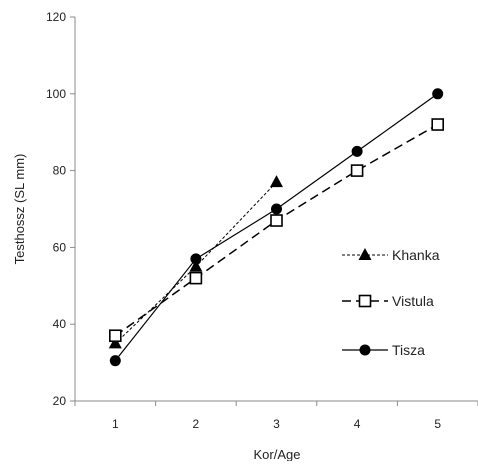  I want to click on legend-label: Vistula, so click(413, 301).